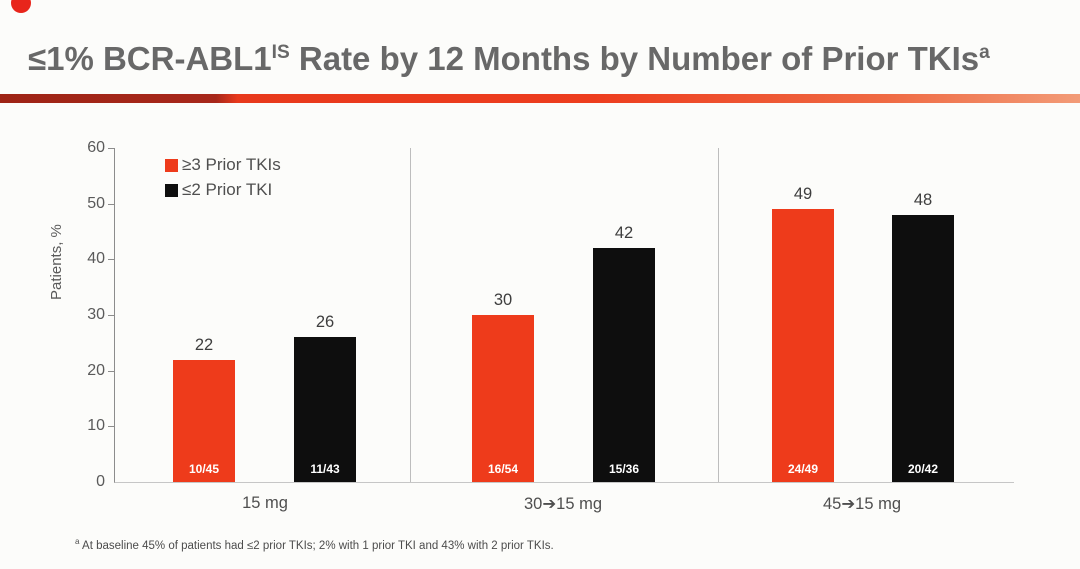 The image size is (1080, 569). What do you see at coordinates (280, 52) in the screenshot?
I see `slide-title-superscript: IS` at bounding box center [280, 52].